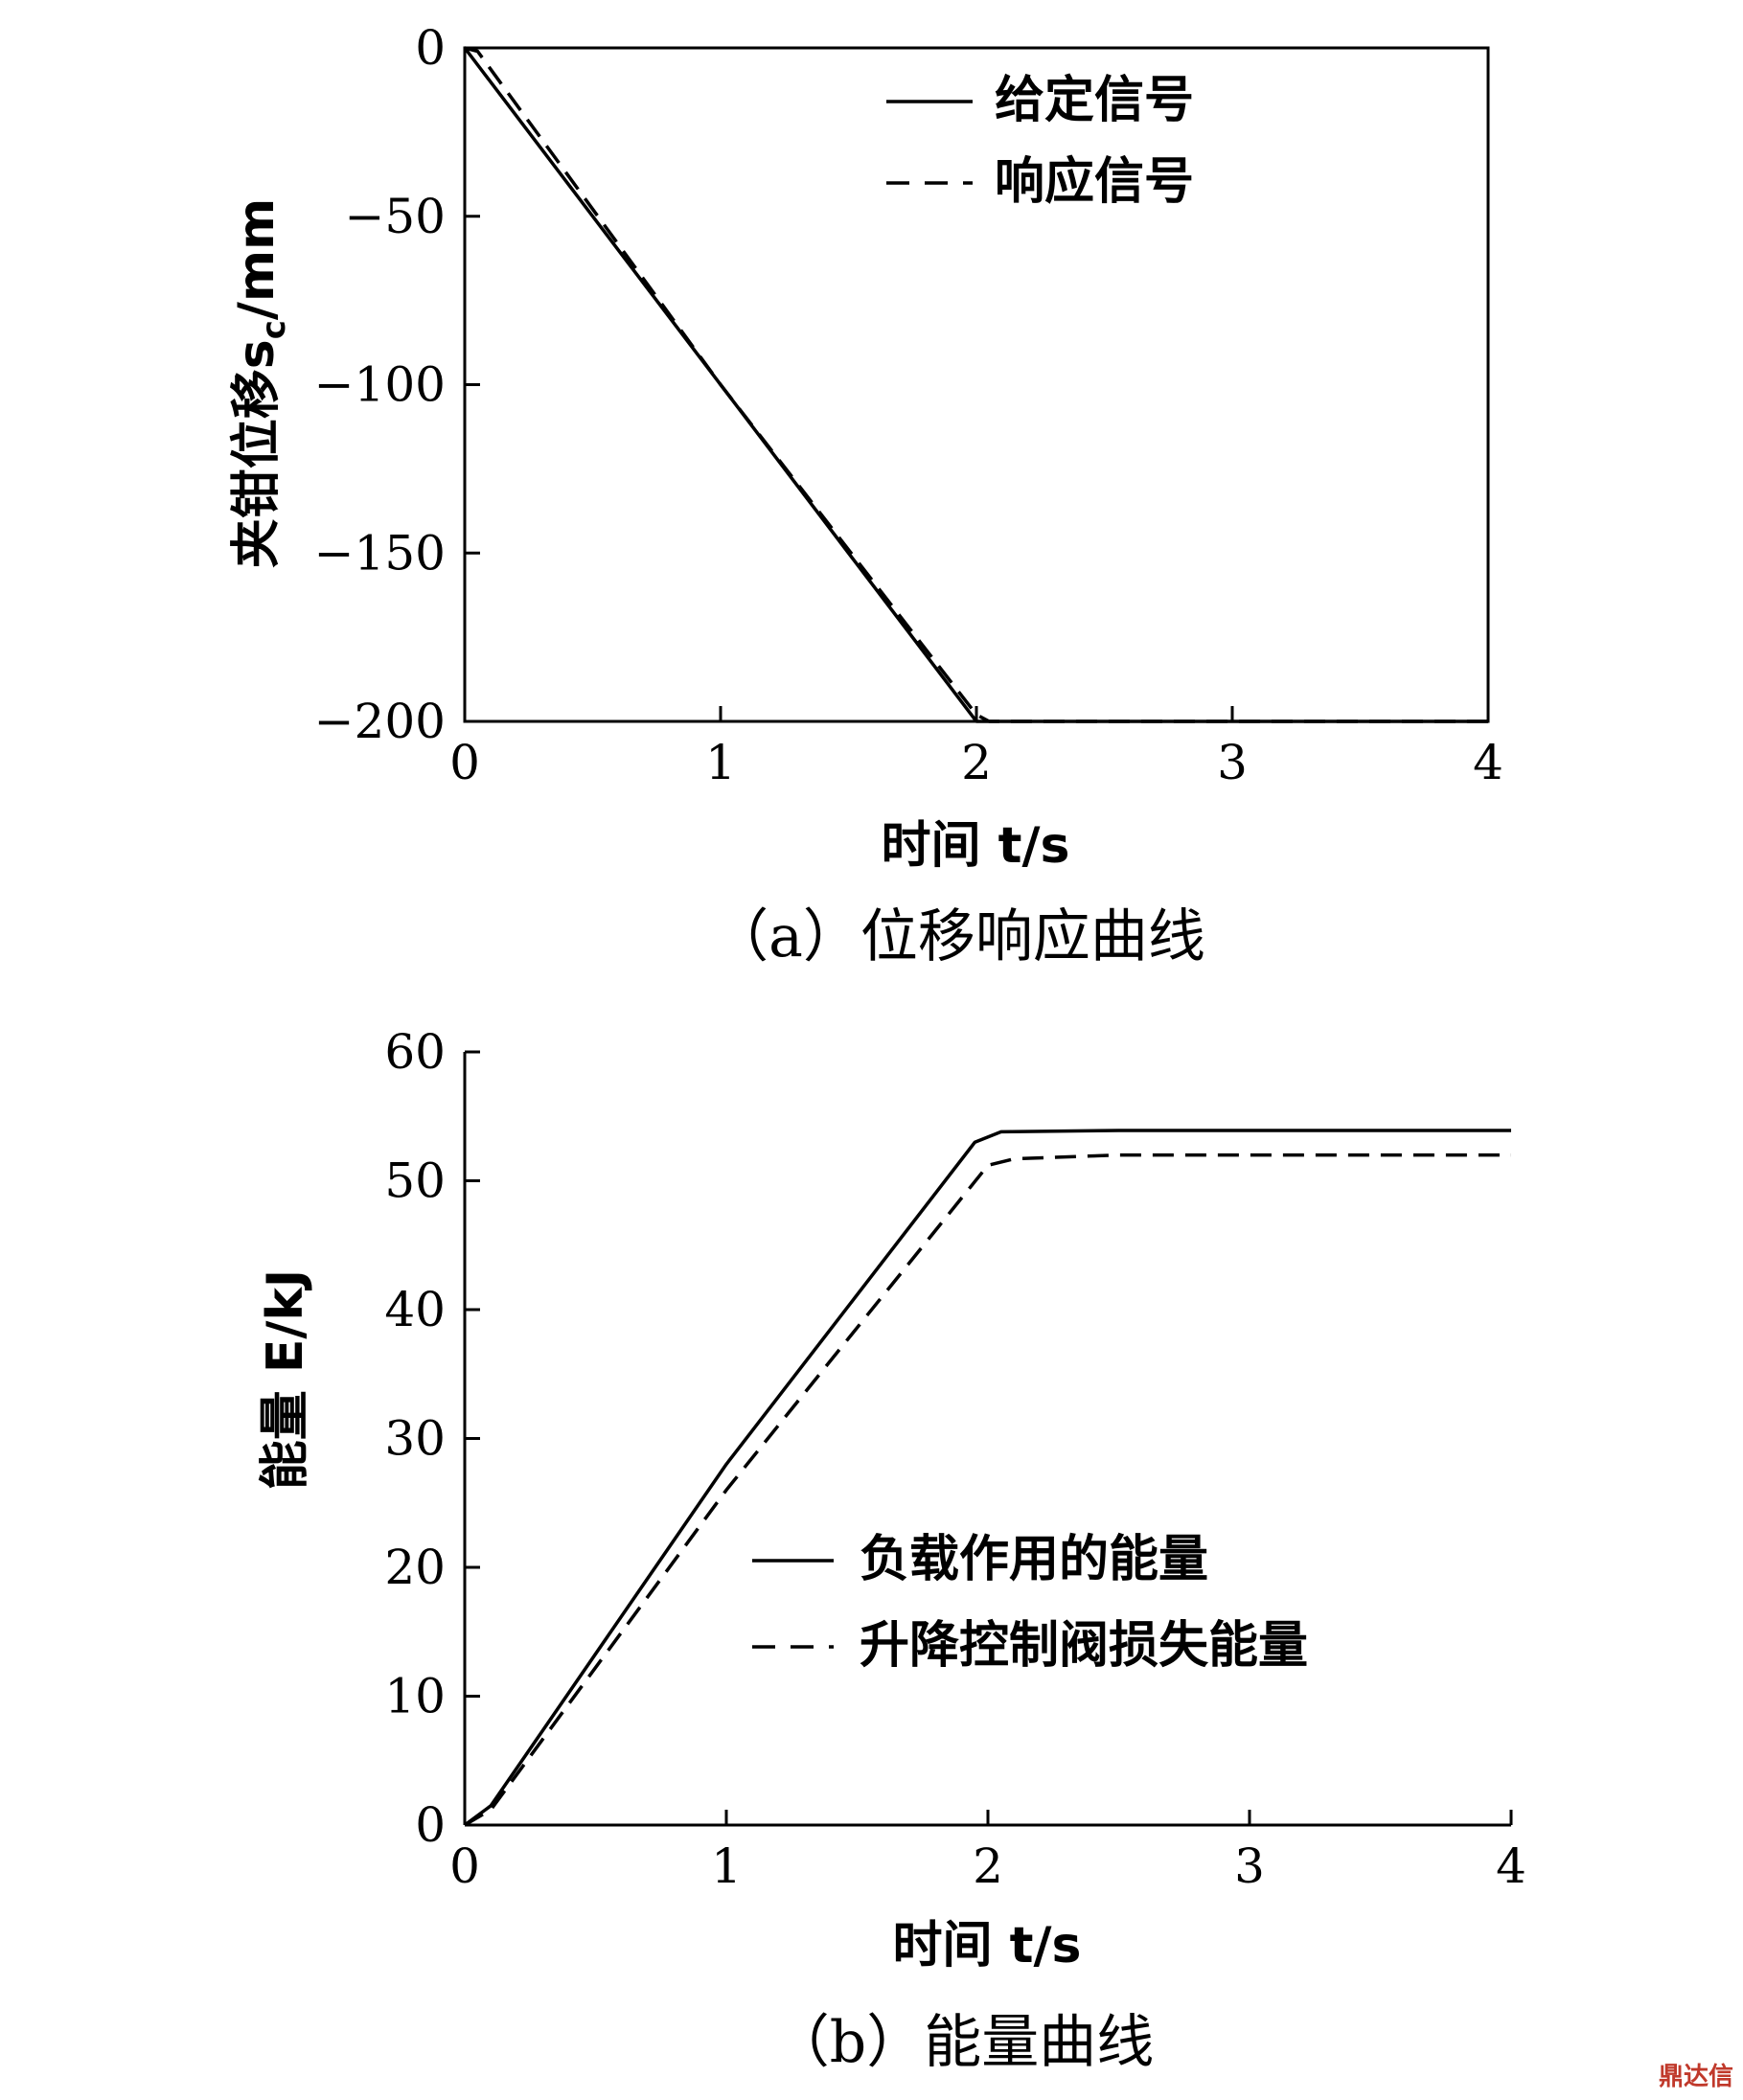 The height and width of the screenshot is (2100, 1743). What do you see at coordinates (1094, 100) in the screenshot?
I see `legend-label-1: 给定信号` at bounding box center [1094, 100].